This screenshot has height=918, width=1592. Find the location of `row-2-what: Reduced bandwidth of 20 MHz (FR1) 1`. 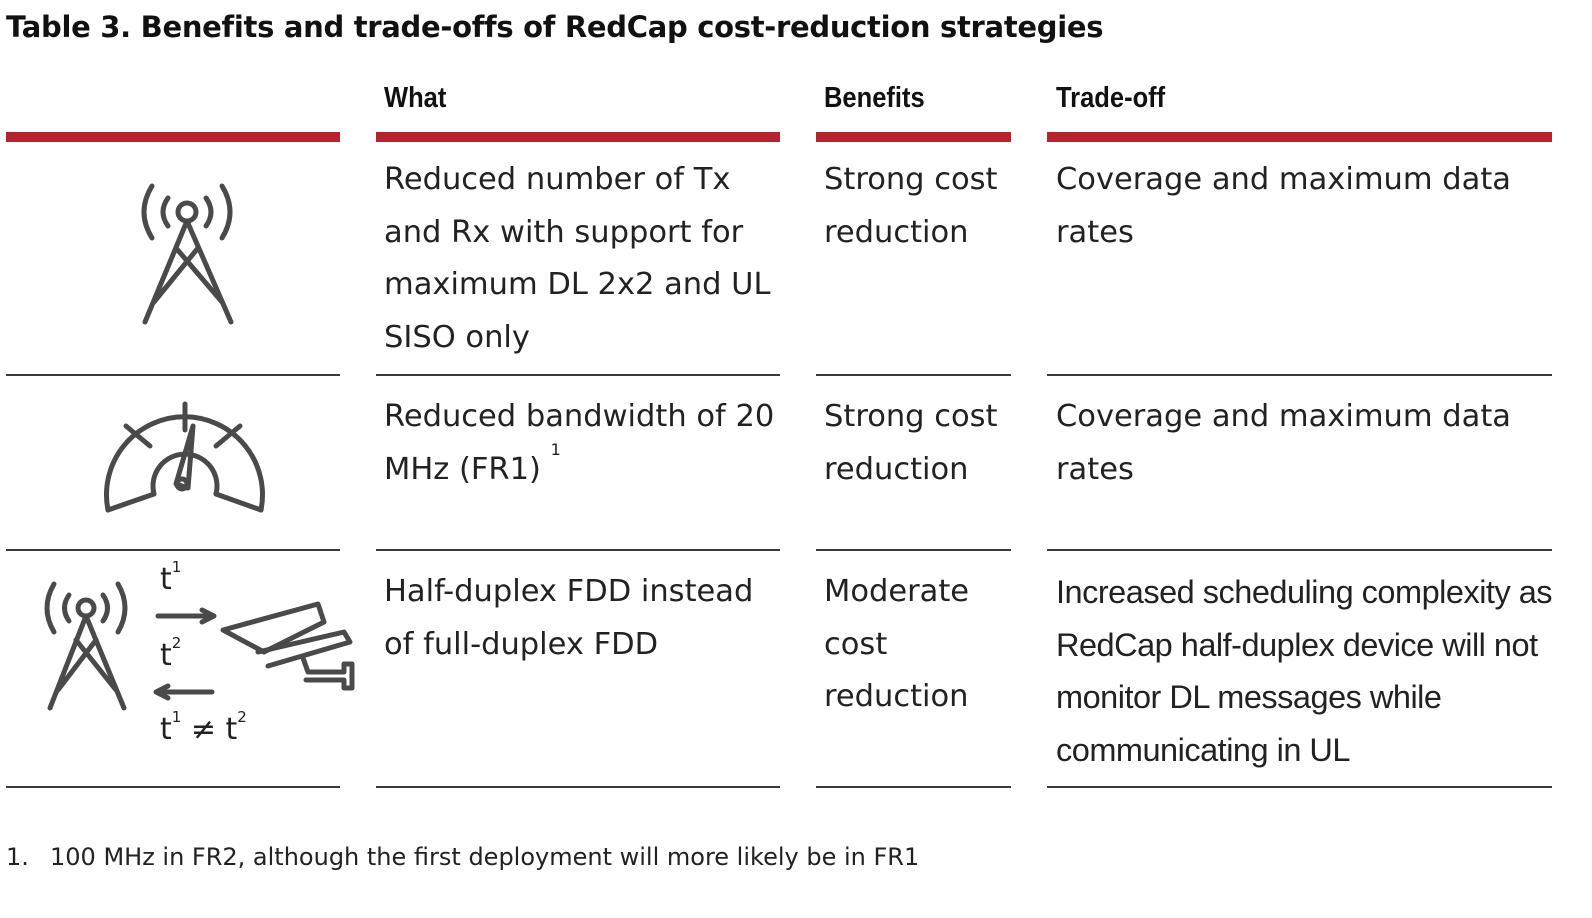

row-2-what: Reduced bandwidth of 20 MHz (FR1) 1 is located at coordinates (579, 443).